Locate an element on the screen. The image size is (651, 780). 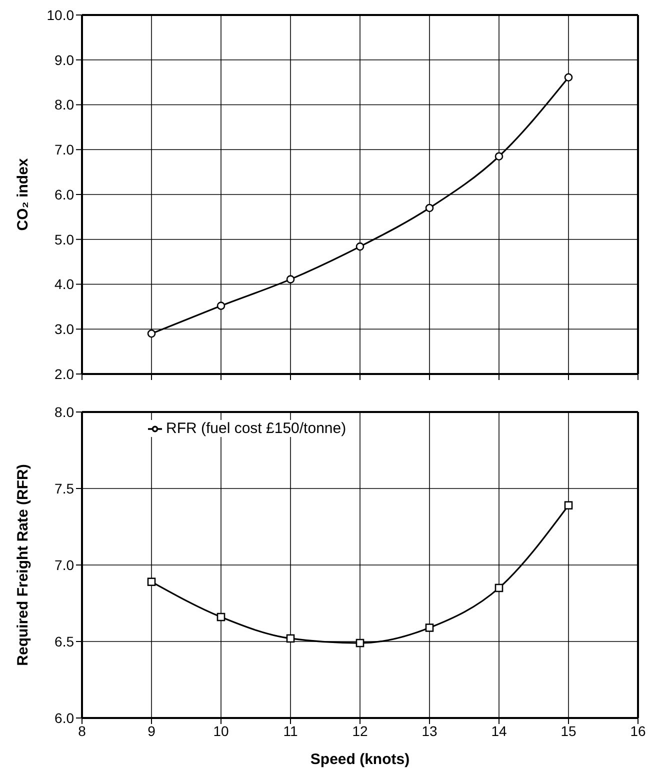
x-tick-label: 14 is located at coordinates (499, 730).